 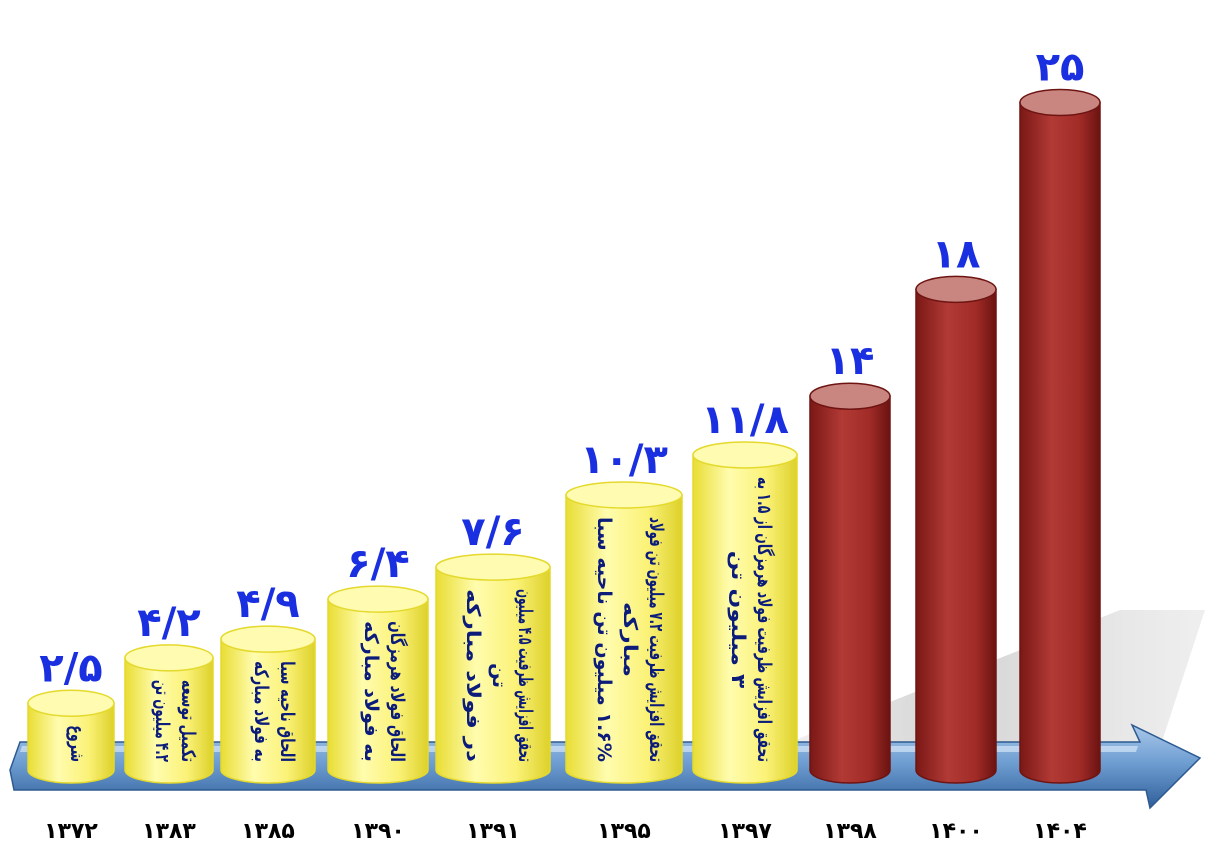 What do you see at coordinates (738, 620) in the screenshot?
I see `bar-annotation: ۳ میلیون تن` at bounding box center [738, 620].